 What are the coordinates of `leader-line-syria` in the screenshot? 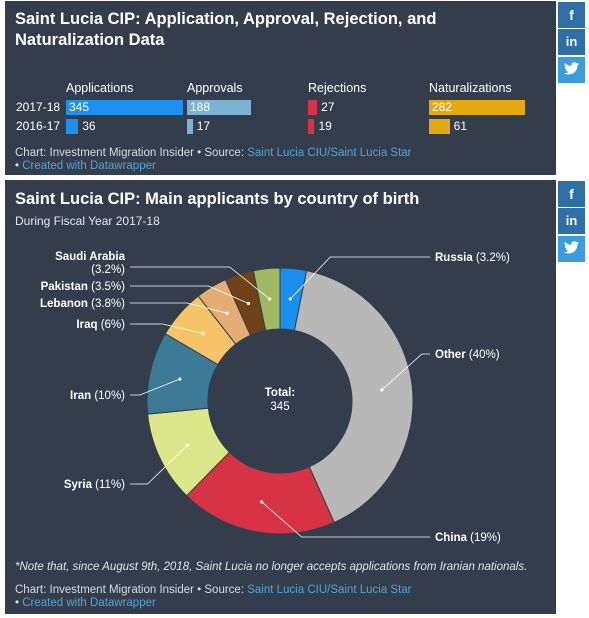 It's located at (159, 464).